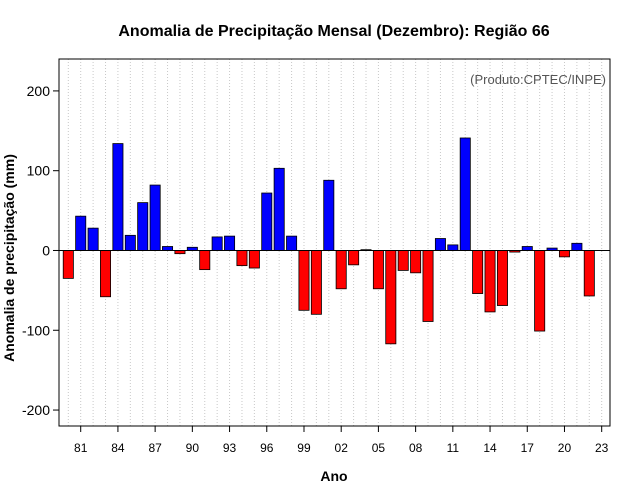 This screenshot has height=500, width=640. I want to click on y-tick-label: -200, so click(36, 410).